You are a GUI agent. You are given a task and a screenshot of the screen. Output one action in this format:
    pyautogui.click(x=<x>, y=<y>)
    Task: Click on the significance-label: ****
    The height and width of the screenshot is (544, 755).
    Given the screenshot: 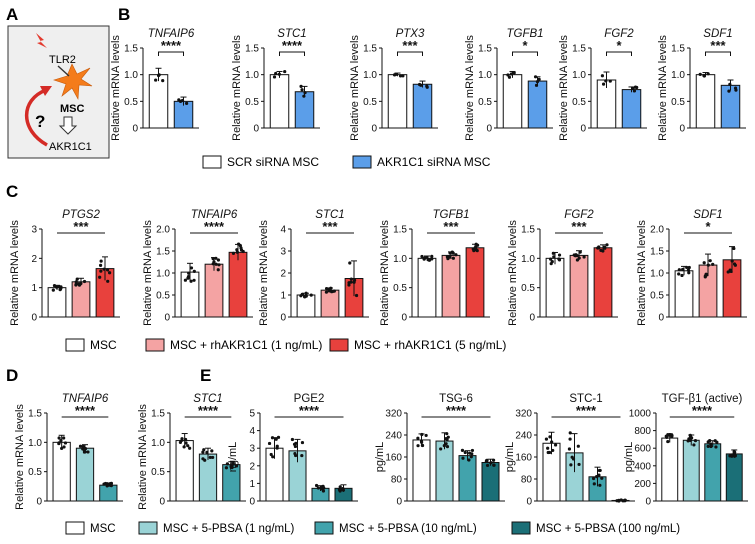 What is the action you would take?
    pyautogui.click(x=292, y=45)
    